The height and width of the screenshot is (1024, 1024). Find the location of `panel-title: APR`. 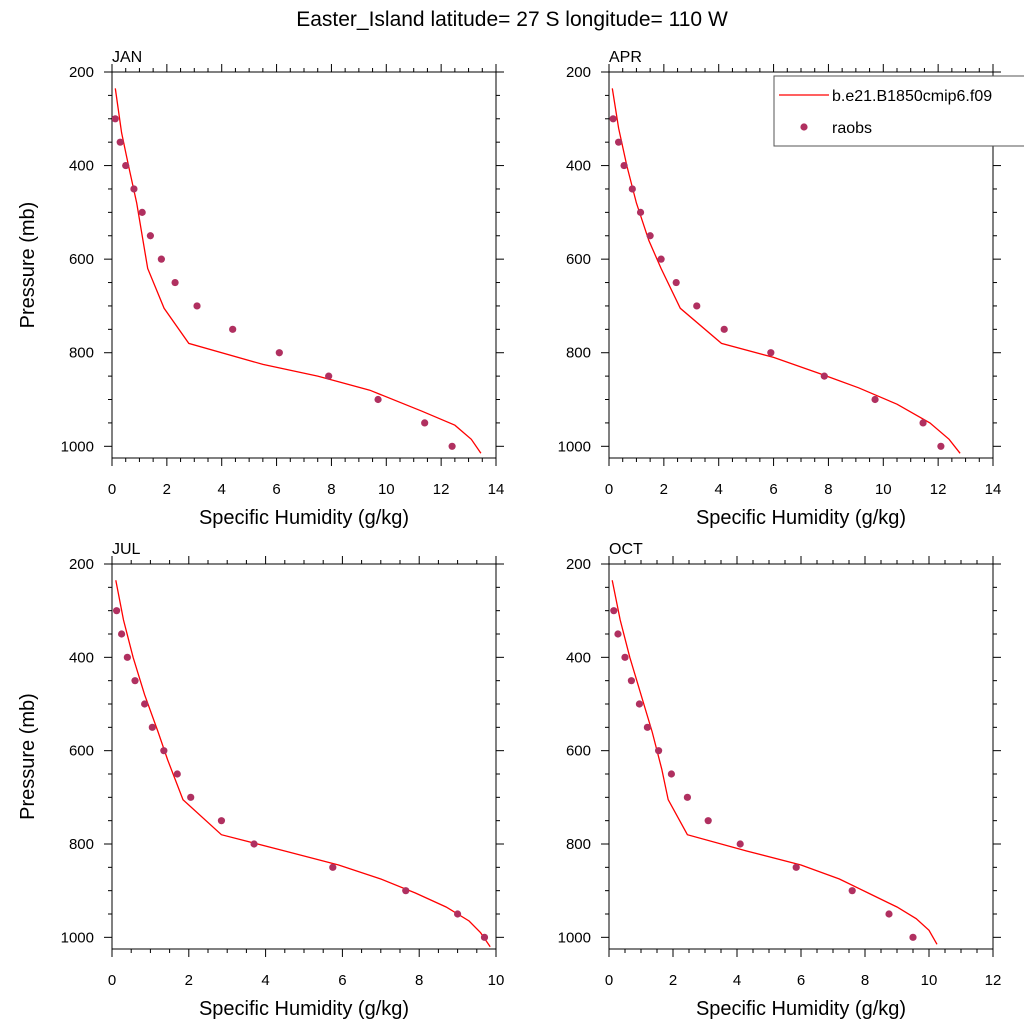

panel-title: APR is located at coordinates (625, 57).